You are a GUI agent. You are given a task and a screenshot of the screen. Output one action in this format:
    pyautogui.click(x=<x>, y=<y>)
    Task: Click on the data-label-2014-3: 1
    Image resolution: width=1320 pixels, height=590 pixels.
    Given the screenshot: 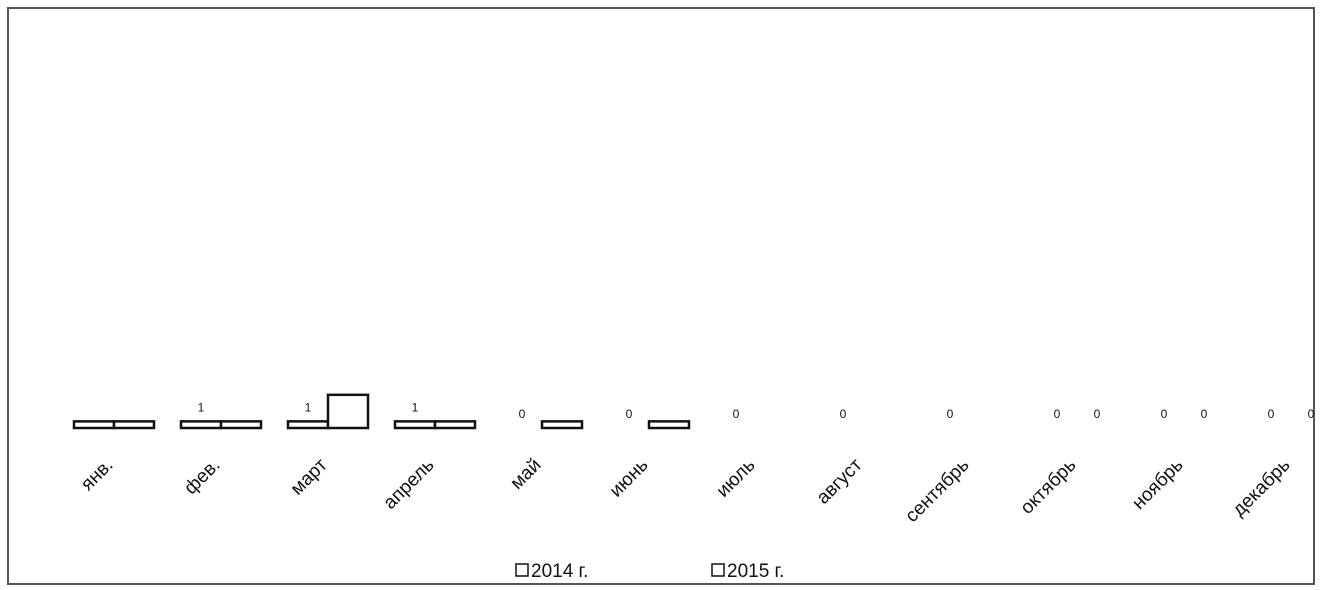 What is the action you would take?
    pyautogui.click(x=308, y=407)
    